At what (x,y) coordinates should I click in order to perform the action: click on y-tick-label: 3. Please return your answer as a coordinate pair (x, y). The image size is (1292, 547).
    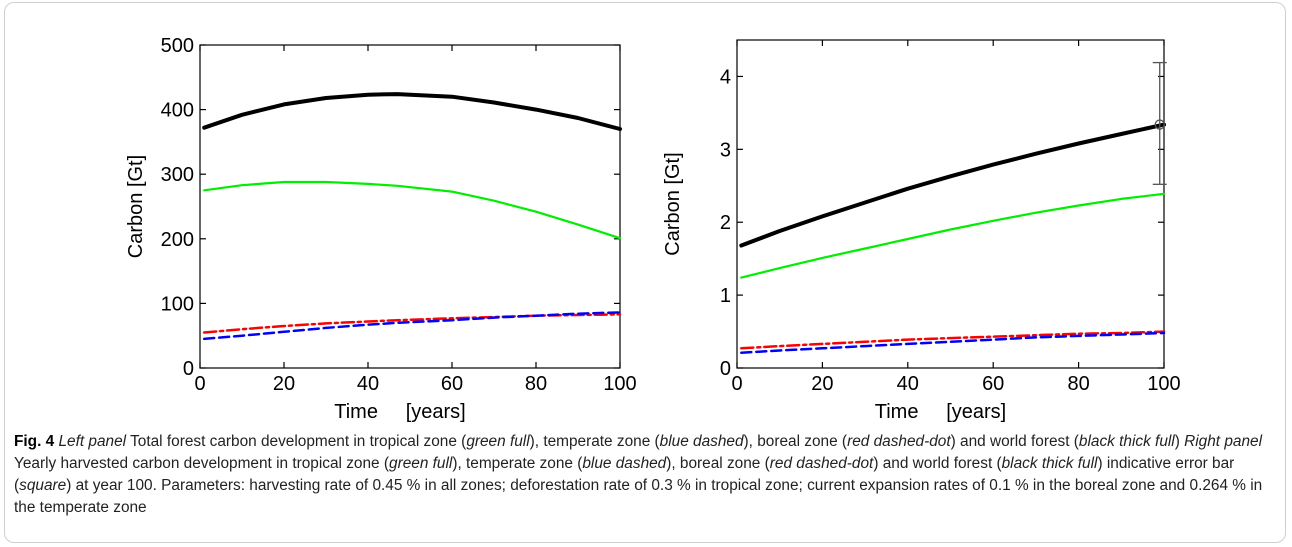
    Looking at the image, I should click on (725, 150).